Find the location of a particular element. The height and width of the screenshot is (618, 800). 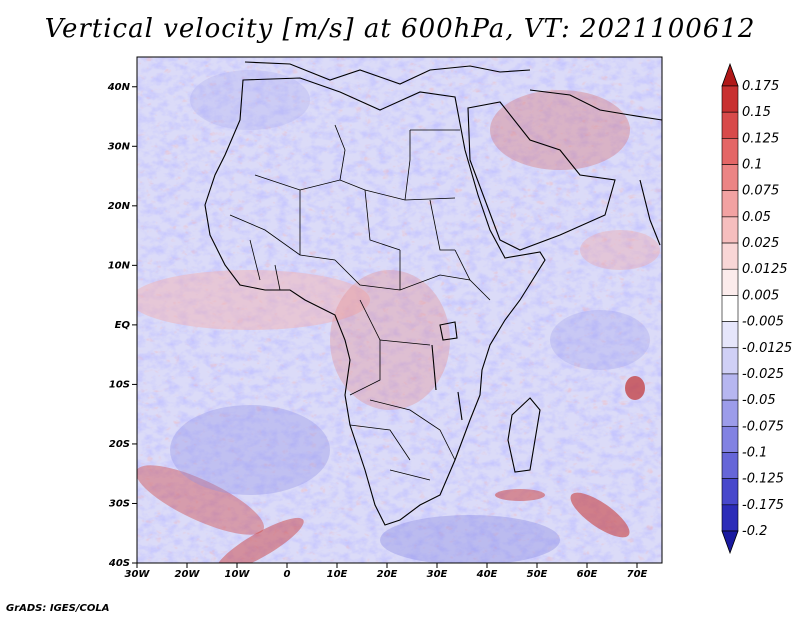

colorbar-level-label: -0.1 is located at coordinates (754, 452).